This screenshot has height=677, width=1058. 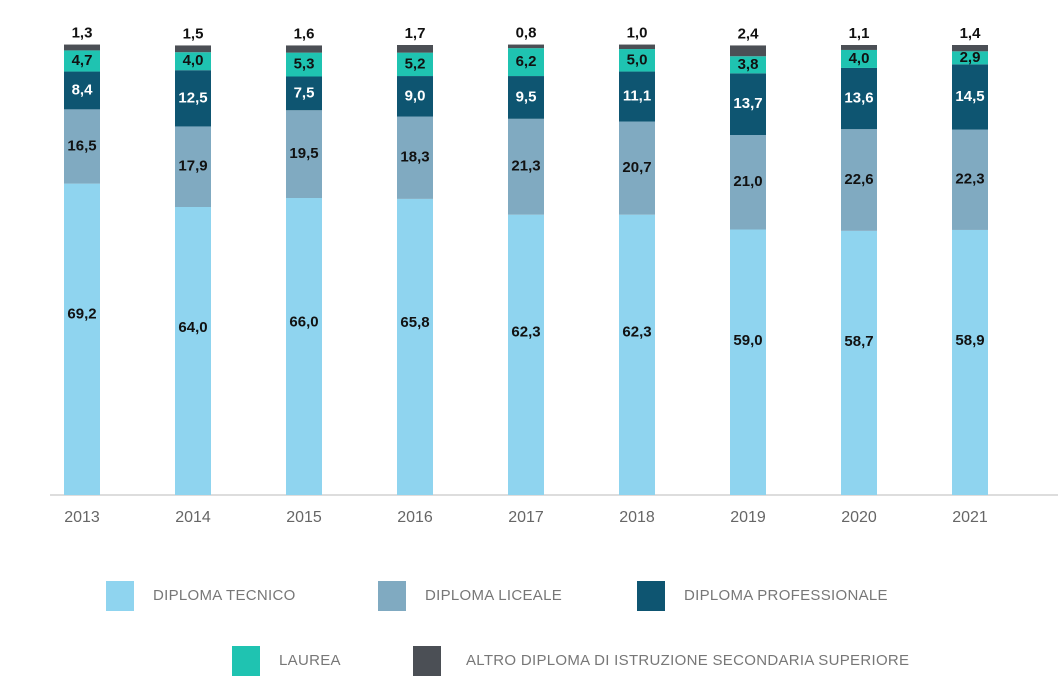 I want to click on data-label: 66,0, so click(x=303, y=322).